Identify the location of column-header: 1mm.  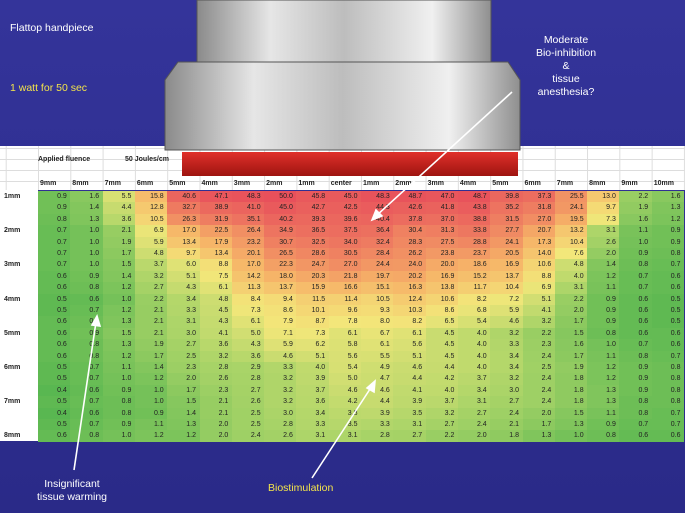
(306, 183).